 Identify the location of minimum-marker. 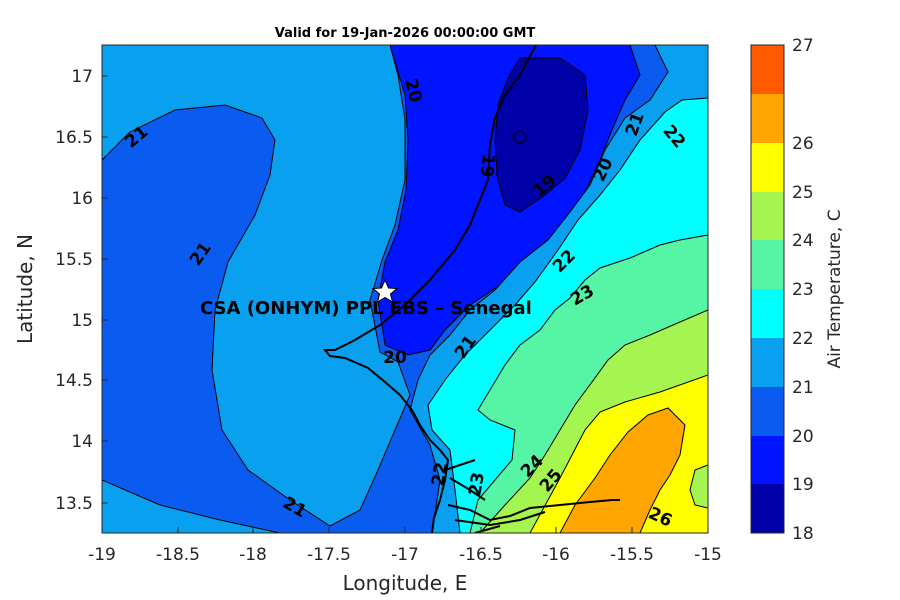
(520, 137).